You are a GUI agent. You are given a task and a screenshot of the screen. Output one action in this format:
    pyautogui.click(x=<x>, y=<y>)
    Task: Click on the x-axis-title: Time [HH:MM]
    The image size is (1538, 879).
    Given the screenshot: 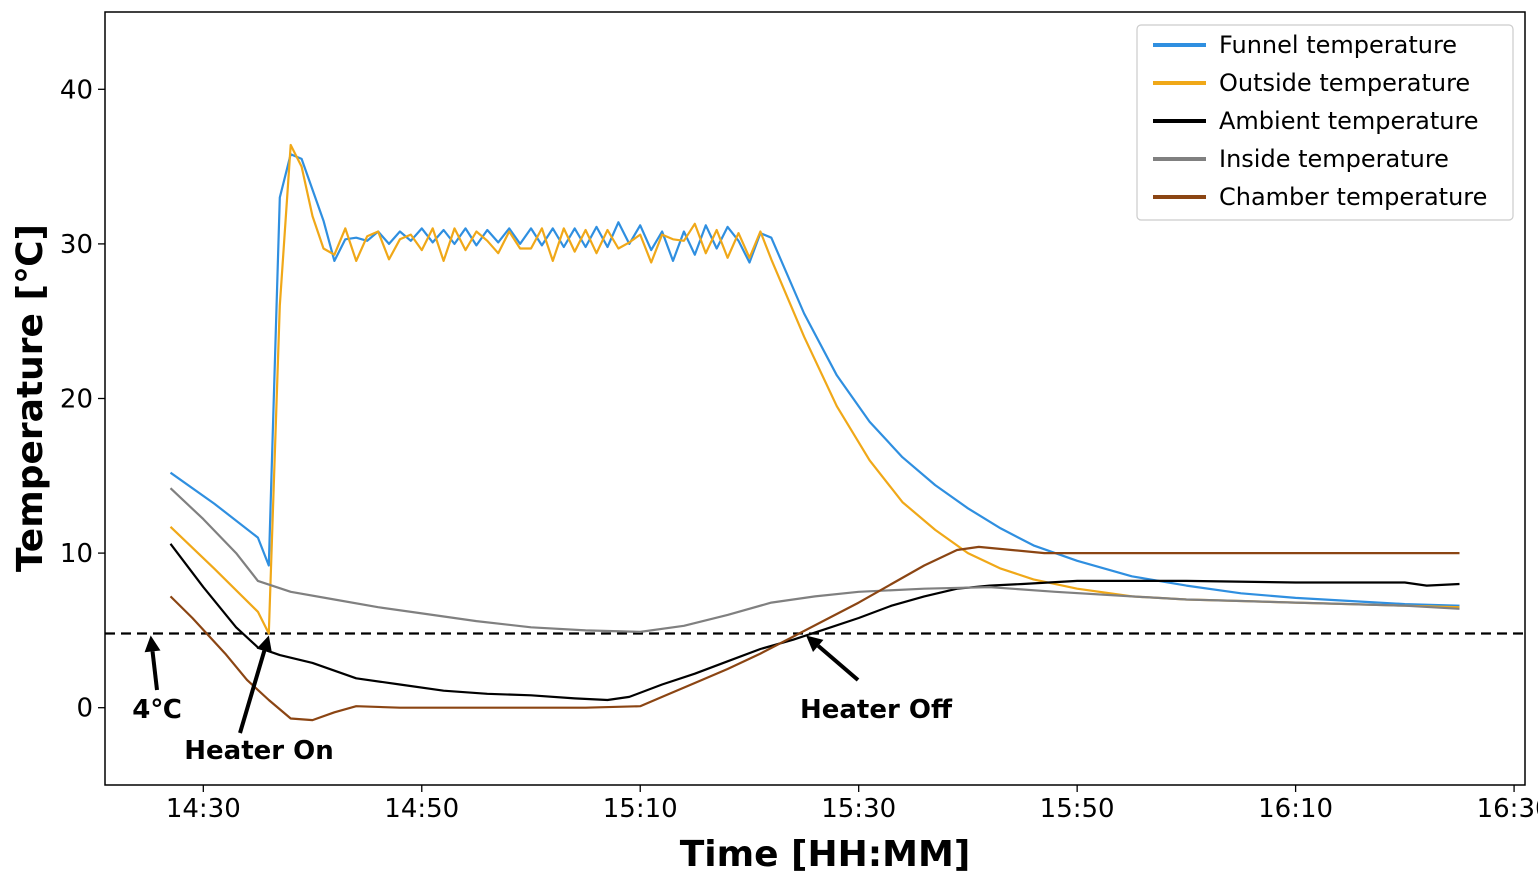 What is the action you would take?
    pyautogui.click(x=825, y=854)
    